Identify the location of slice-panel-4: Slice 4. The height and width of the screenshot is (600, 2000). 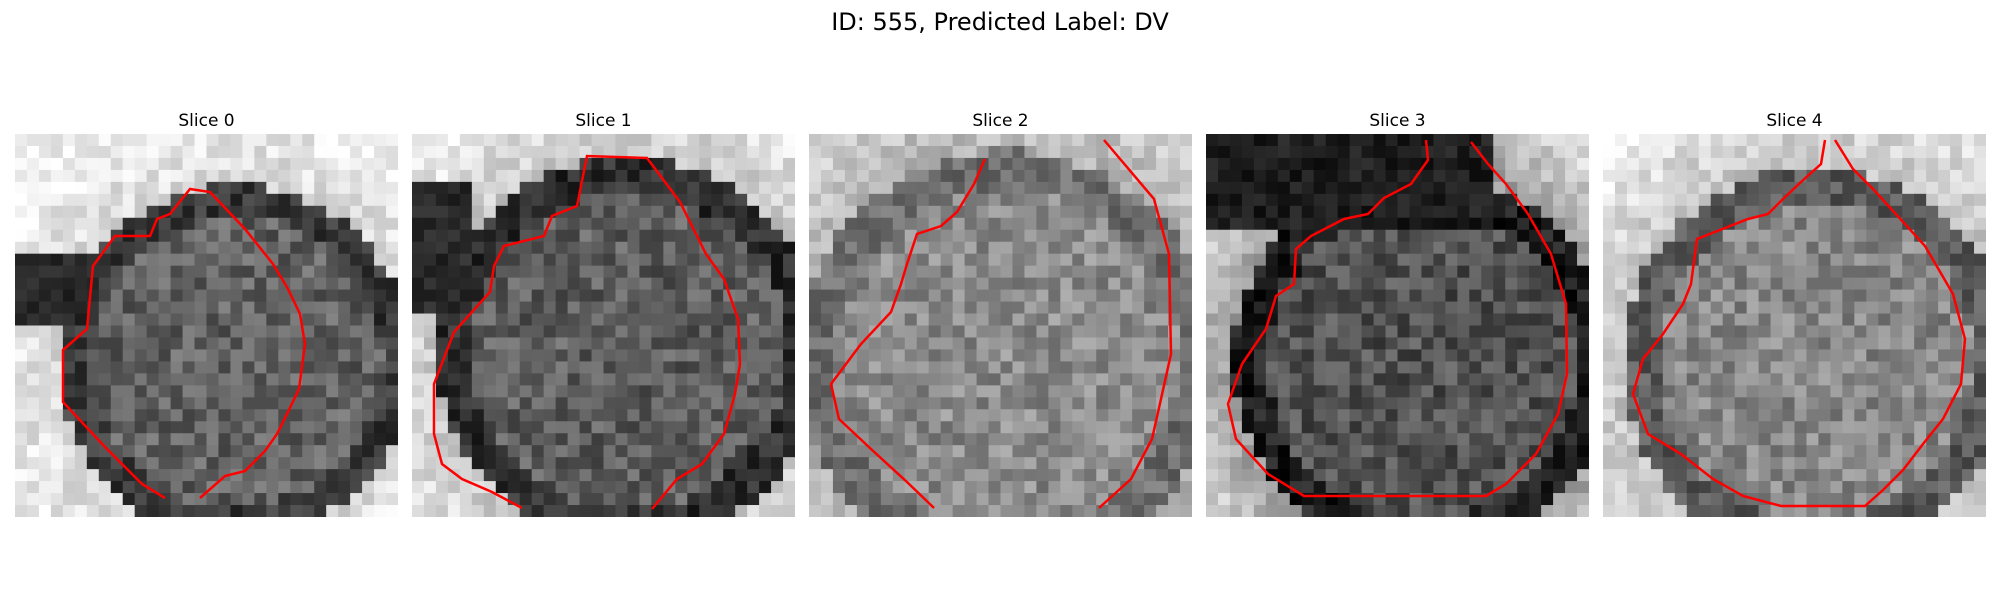
(1794, 312).